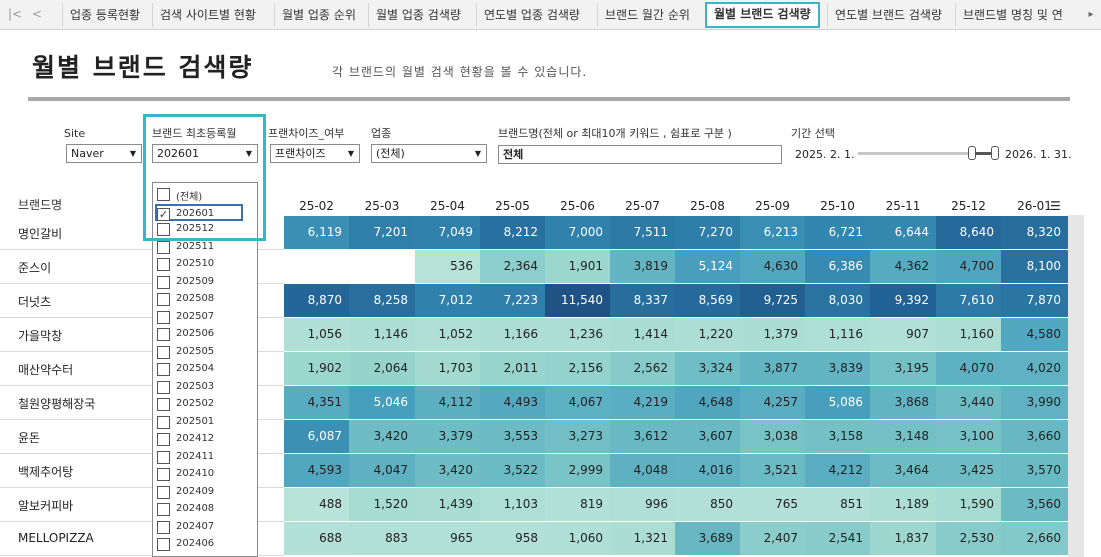  Describe the element at coordinates (316, 504) in the screenshot. I see `heatmap-cell: 488` at that location.